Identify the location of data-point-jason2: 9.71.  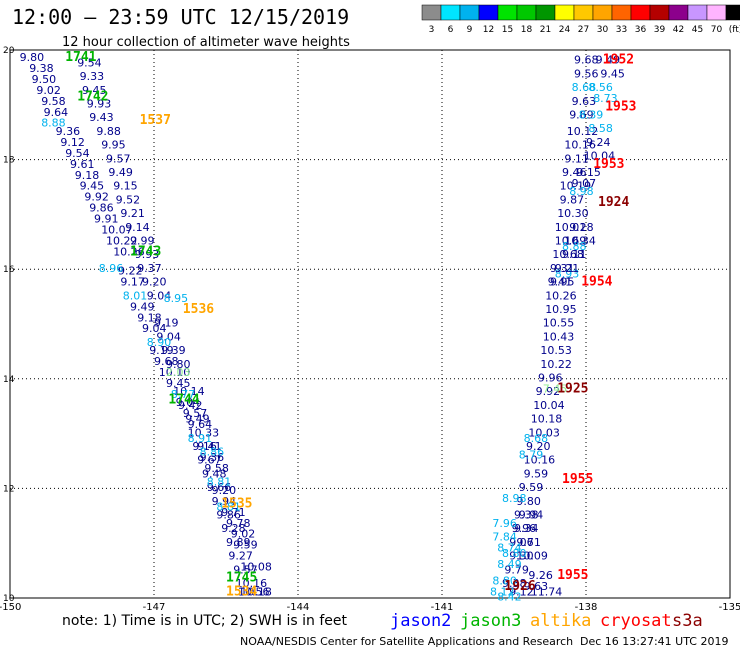
(528, 542).